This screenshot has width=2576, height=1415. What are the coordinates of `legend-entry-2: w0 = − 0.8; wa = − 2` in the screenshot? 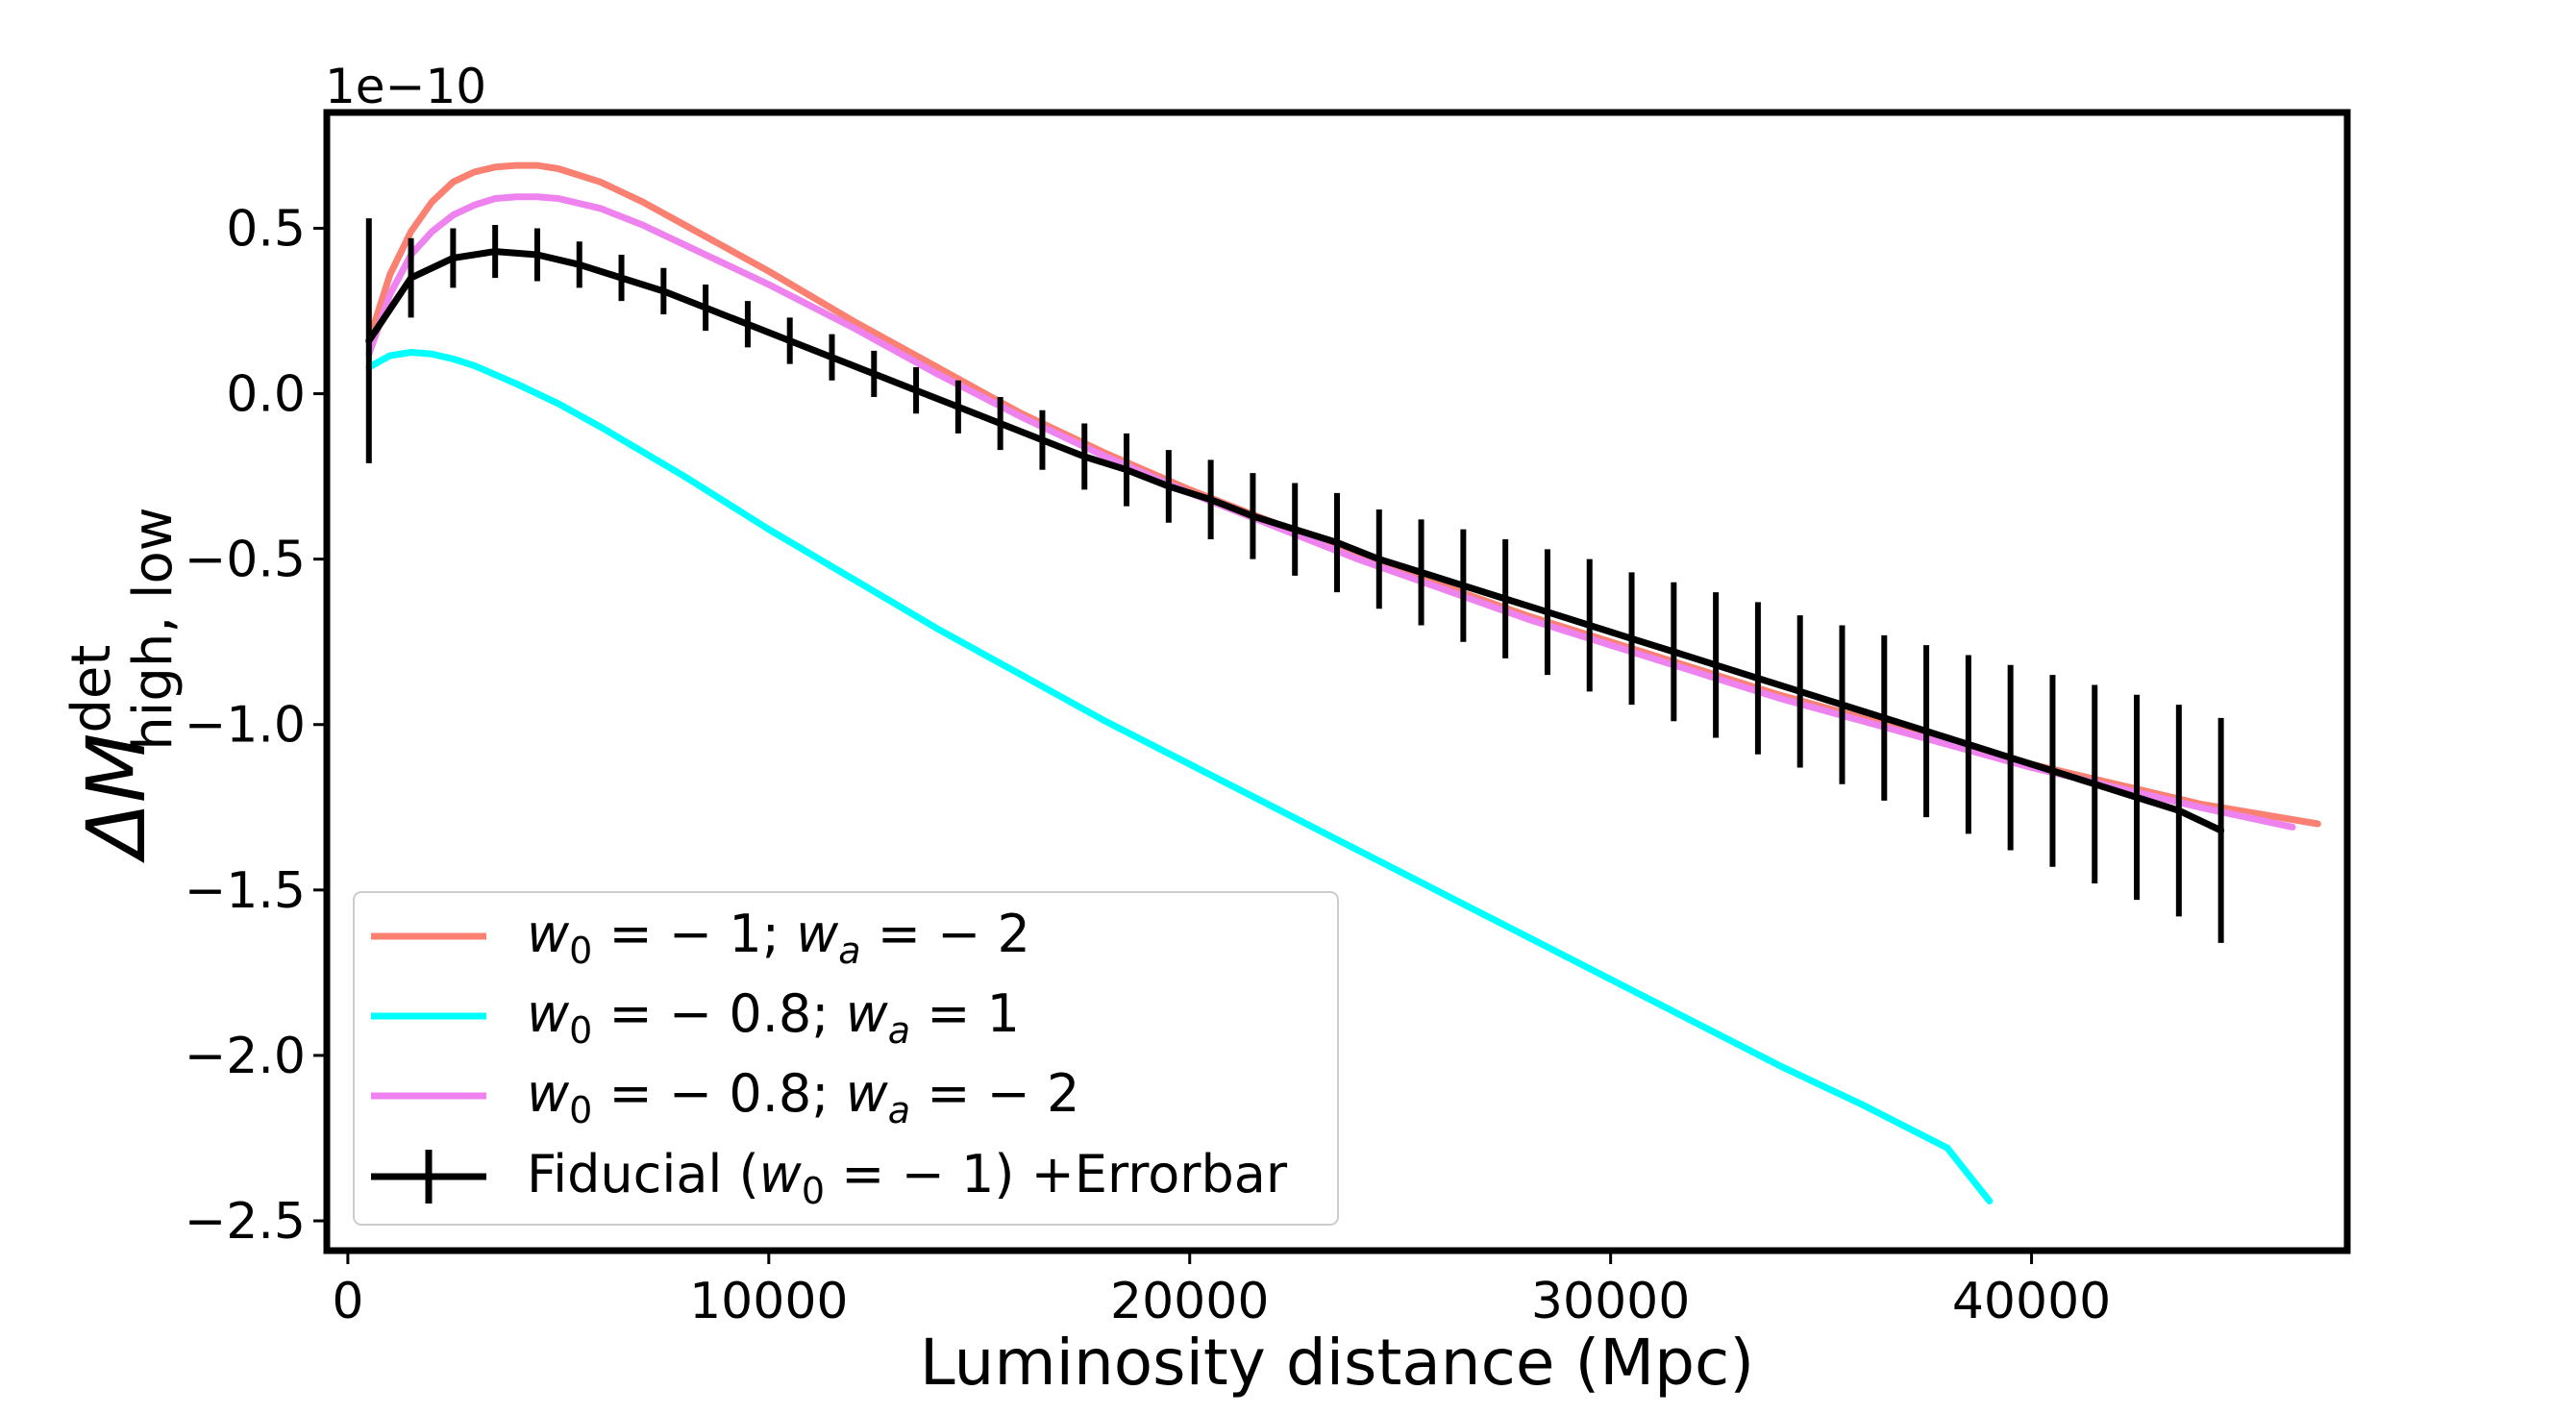 It's located at (725, 1097).